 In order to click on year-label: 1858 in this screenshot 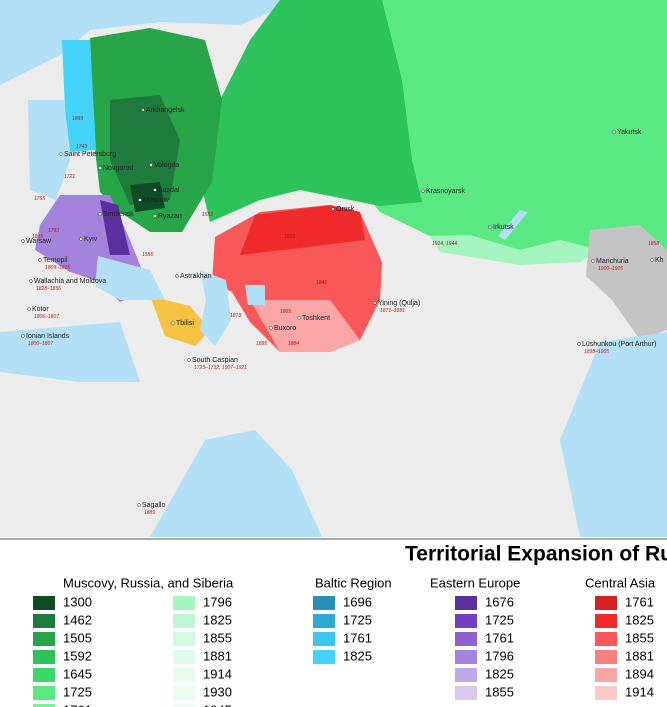, I will do `click(653, 244)`.